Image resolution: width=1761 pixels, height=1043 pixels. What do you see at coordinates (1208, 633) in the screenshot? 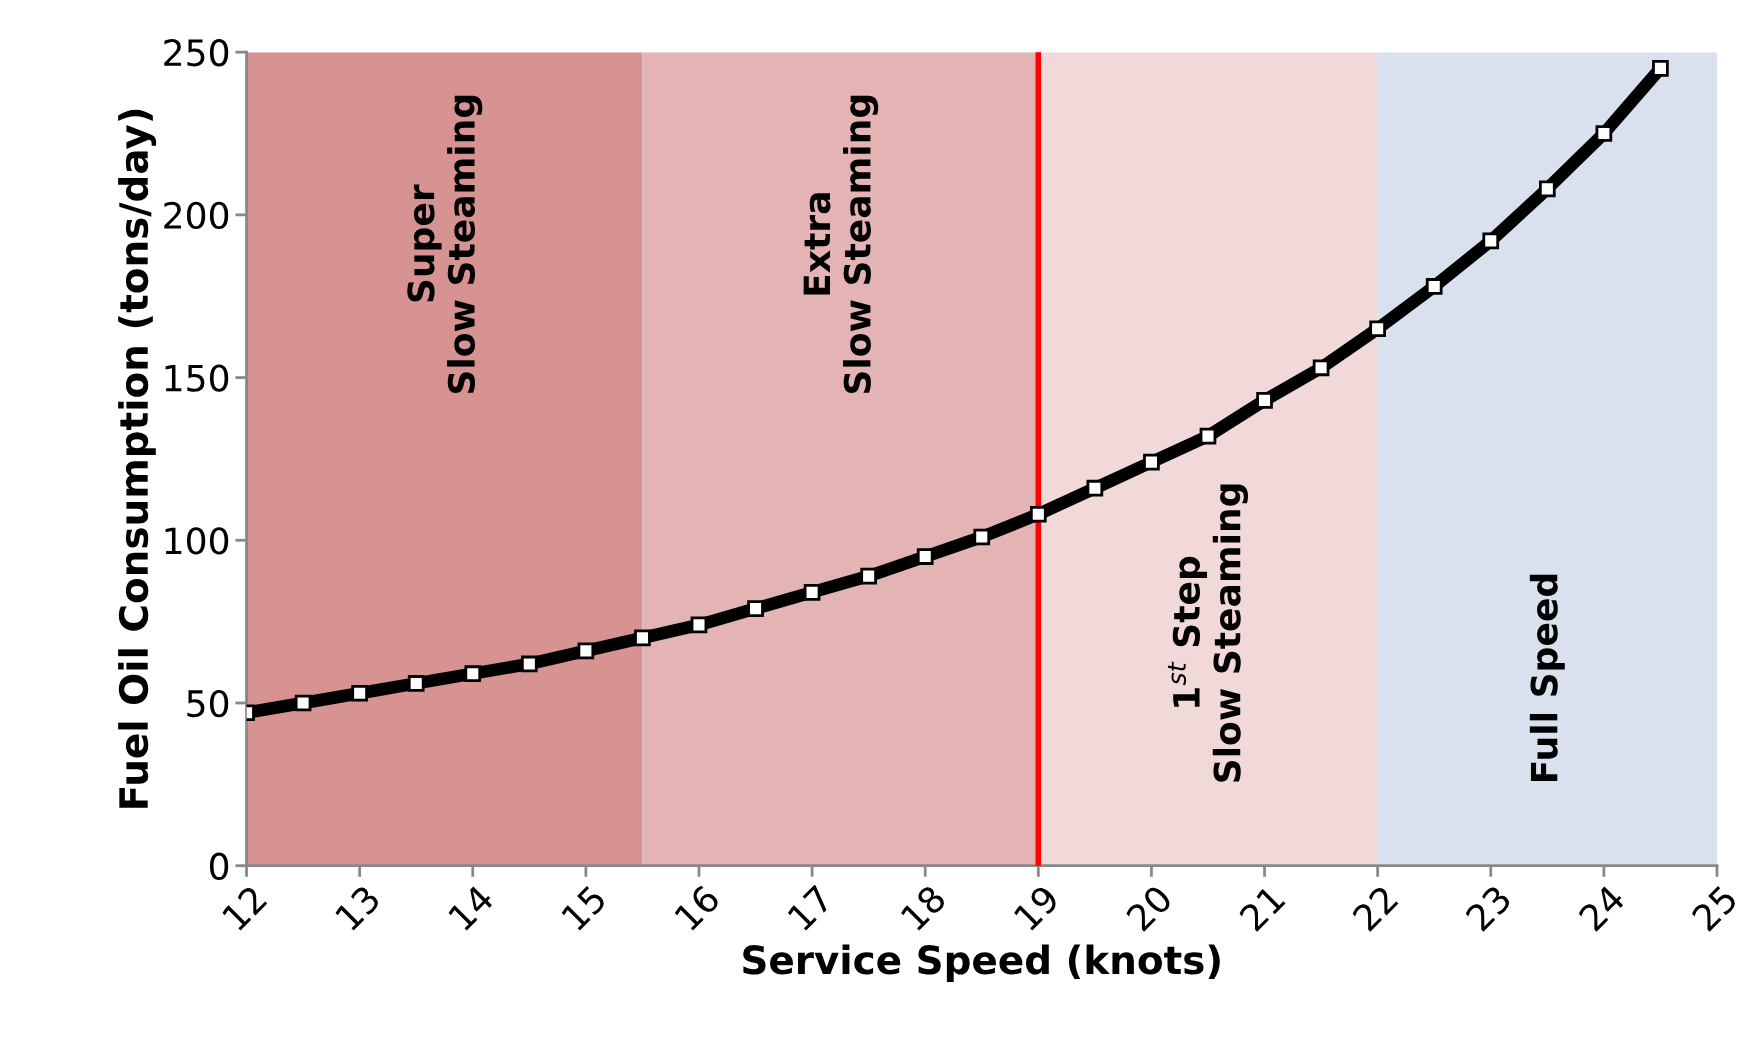
I see `band-label: 1$^{st}$ Step Slow Steaming` at bounding box center [1208, 633].